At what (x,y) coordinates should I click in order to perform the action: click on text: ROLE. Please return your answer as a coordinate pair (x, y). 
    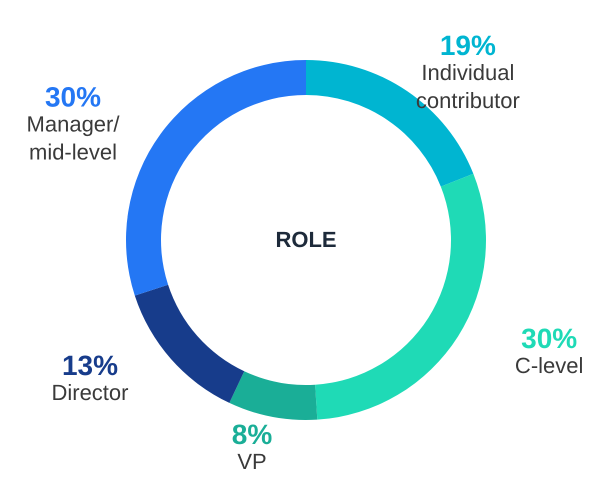
    Looking at the image, I should click on (306, 239).